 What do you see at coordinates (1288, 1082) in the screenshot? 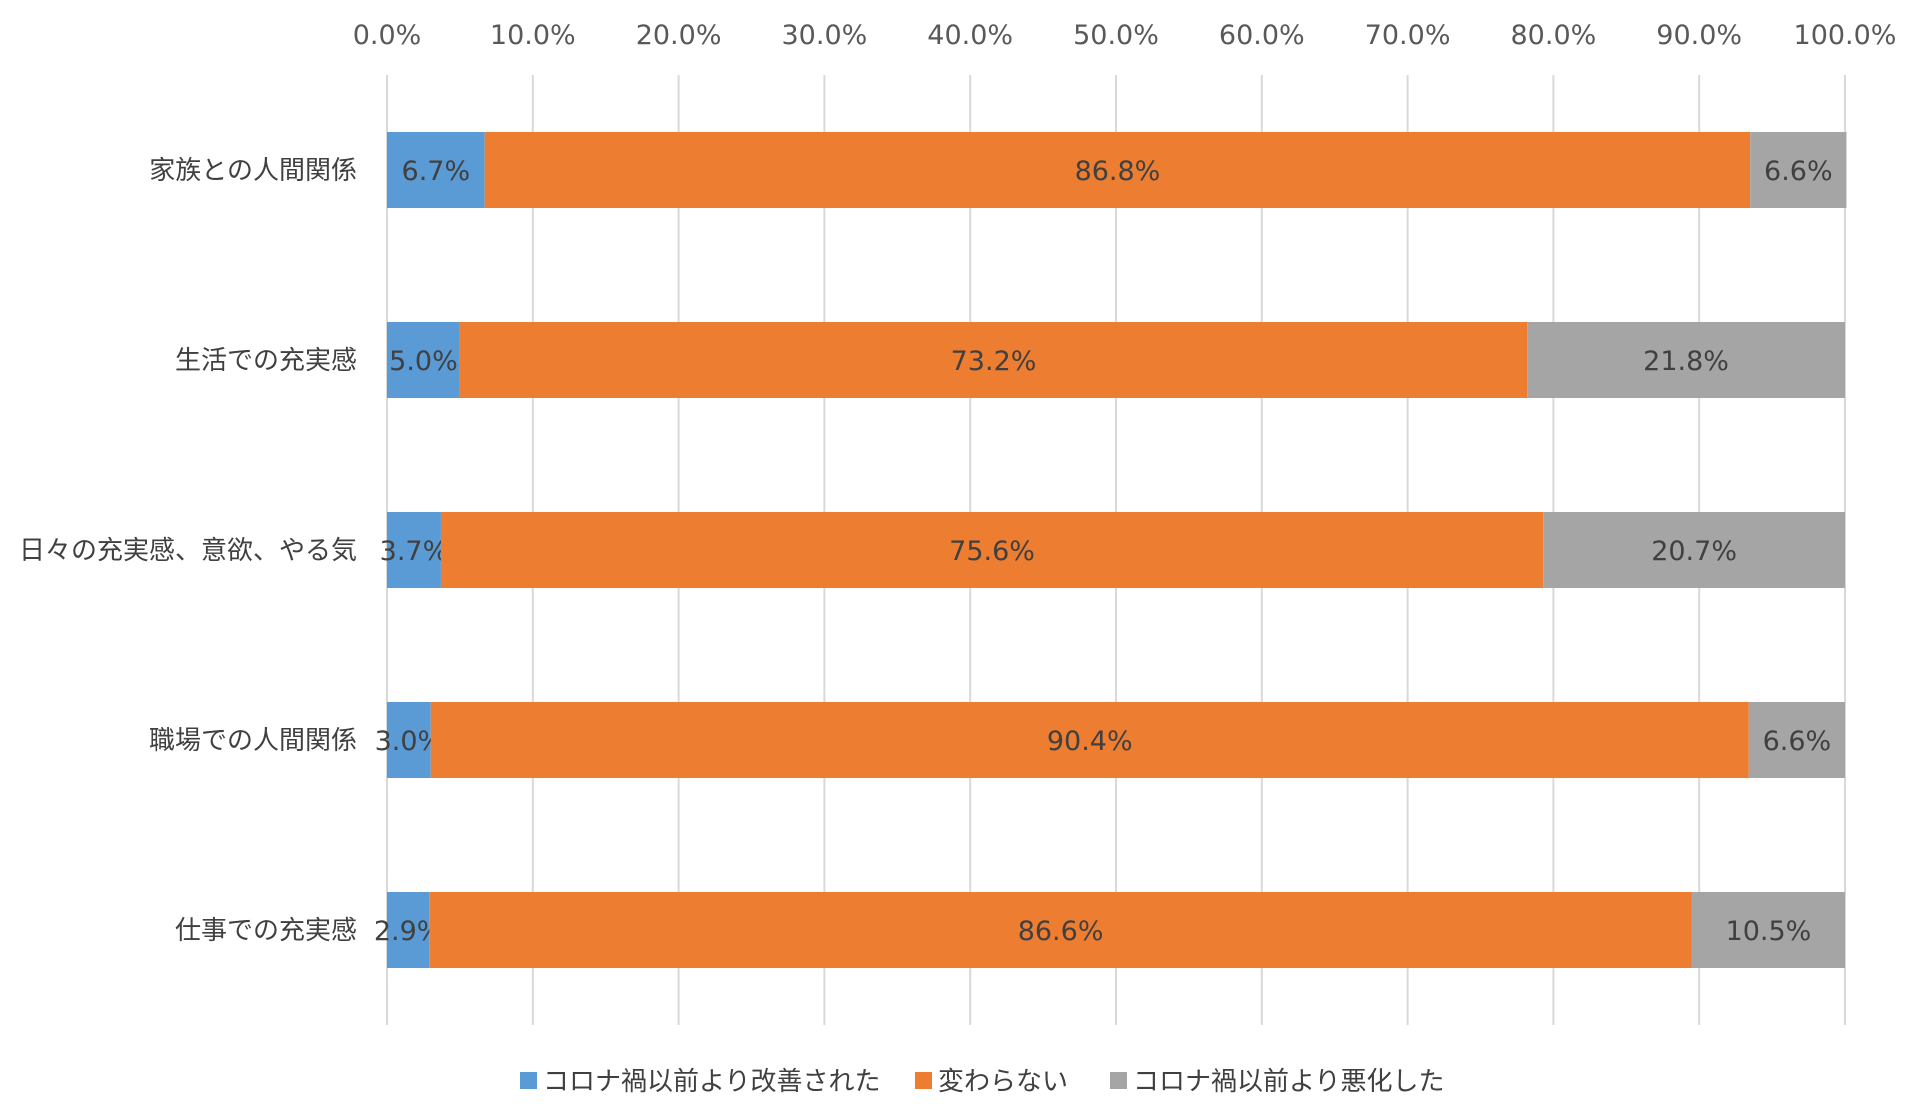
I see `legend-label: コロナ禍以前より悪化した` at bounding box center [1288, 1082].